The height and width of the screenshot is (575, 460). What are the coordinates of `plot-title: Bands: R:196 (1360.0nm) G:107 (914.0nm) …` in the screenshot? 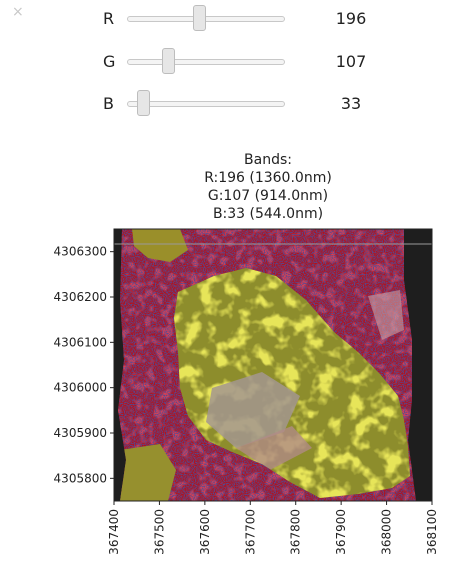 It's located at (268, 187).